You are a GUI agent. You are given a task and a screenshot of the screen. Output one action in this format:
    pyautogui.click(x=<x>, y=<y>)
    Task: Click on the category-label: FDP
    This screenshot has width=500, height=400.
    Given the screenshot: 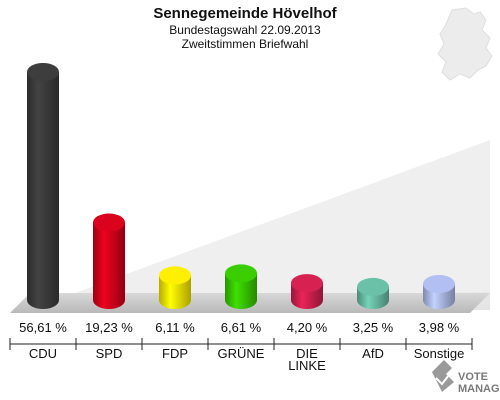 What is the action you would take?
    pyautogui.click(x=175, y=353)
    